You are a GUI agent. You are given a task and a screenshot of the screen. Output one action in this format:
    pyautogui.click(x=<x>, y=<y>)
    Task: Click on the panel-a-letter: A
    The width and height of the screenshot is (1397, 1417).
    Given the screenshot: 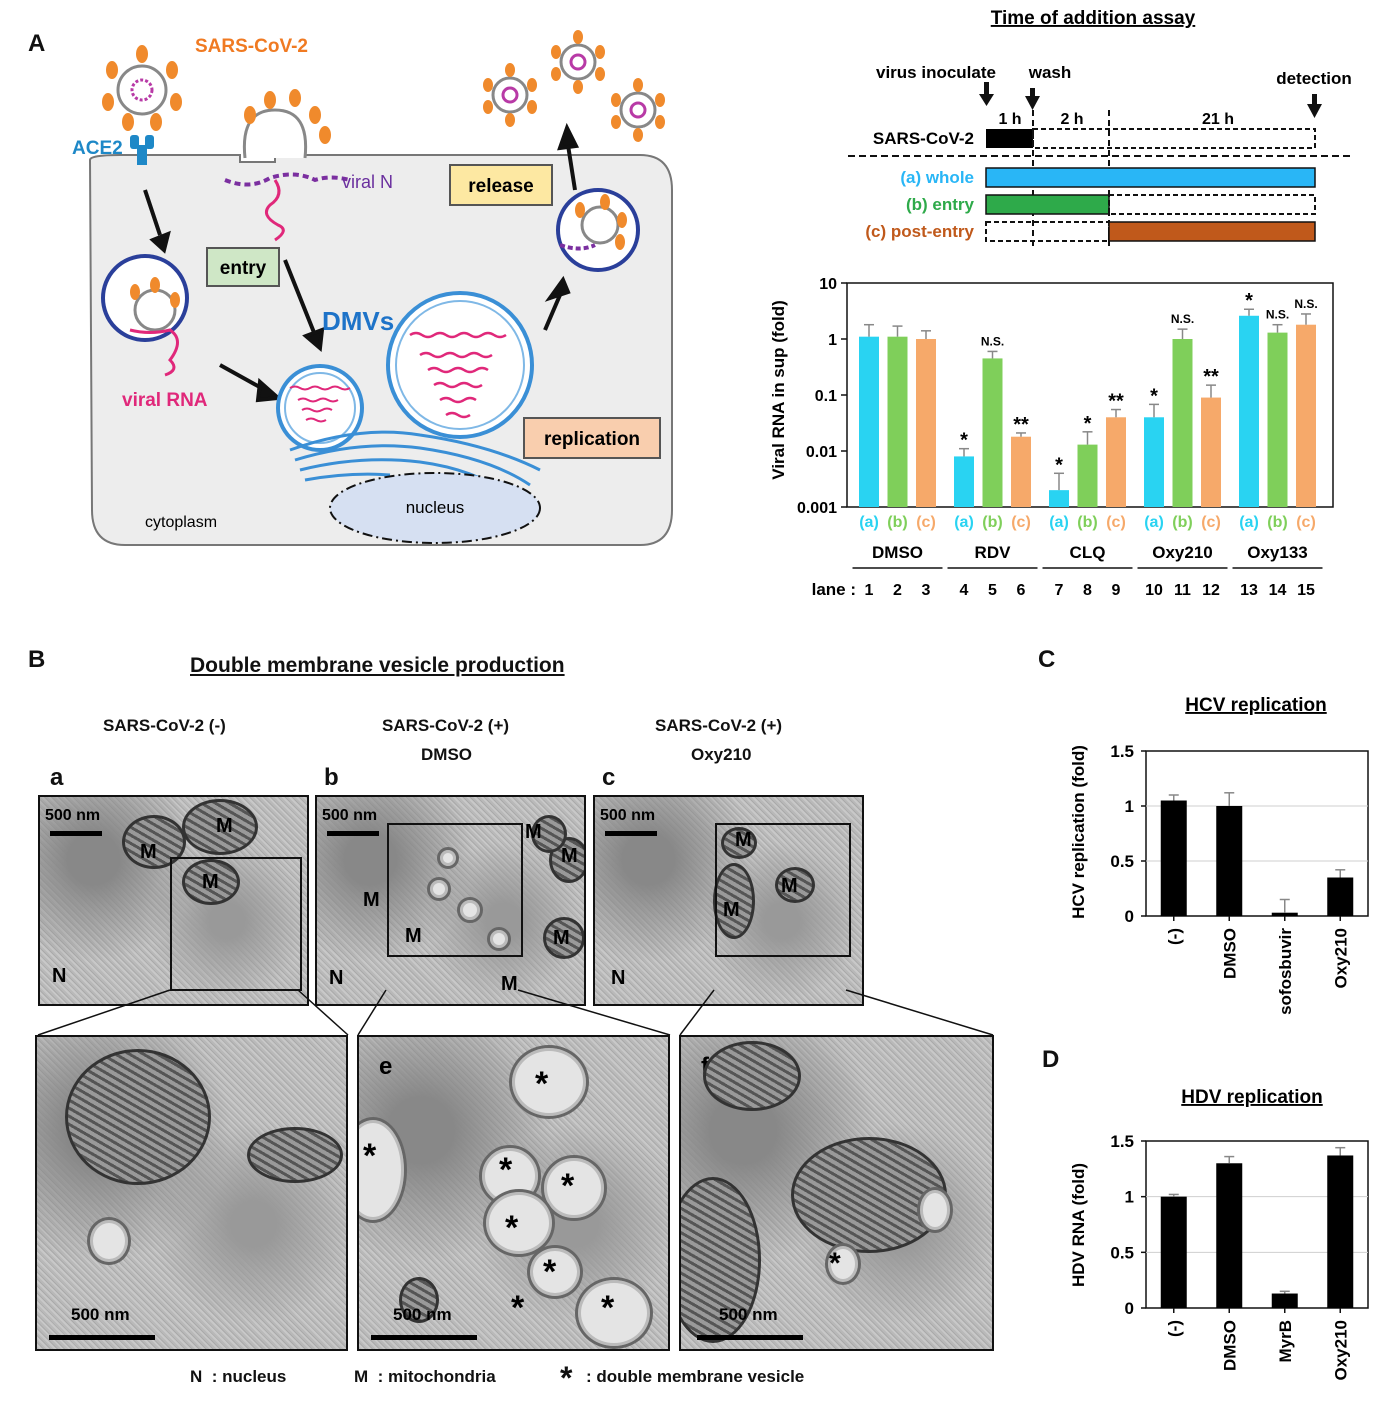 What is the action you would take?
    pyautogui.click(x=37, y=43)
    